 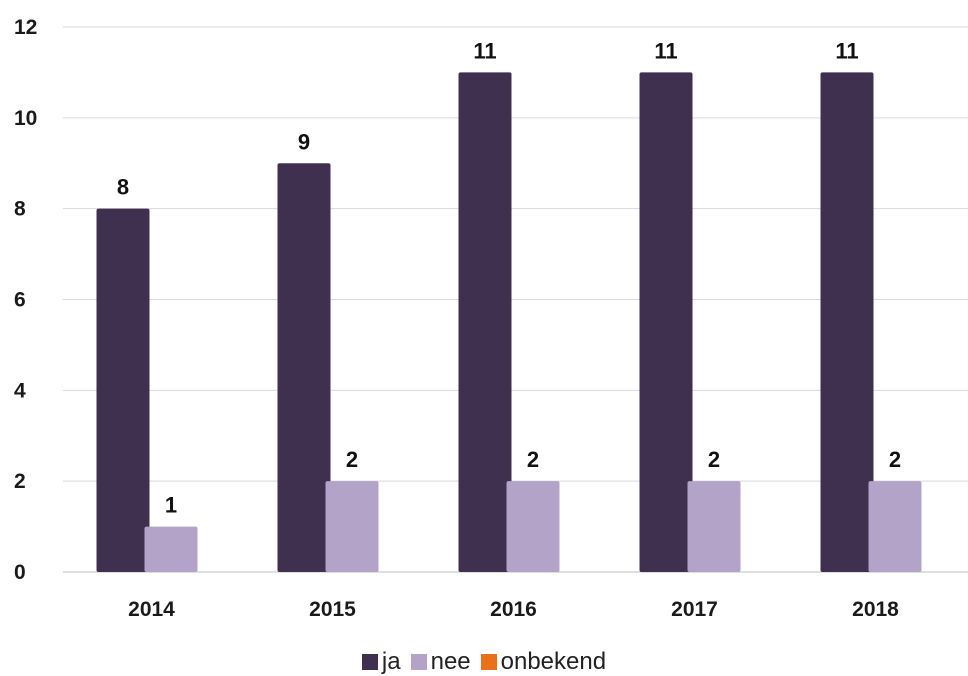 What do you see at coordinates (151, 609) in the screenshot?
I see `x-tick-label: 2014` at bounding box center [151, 609].